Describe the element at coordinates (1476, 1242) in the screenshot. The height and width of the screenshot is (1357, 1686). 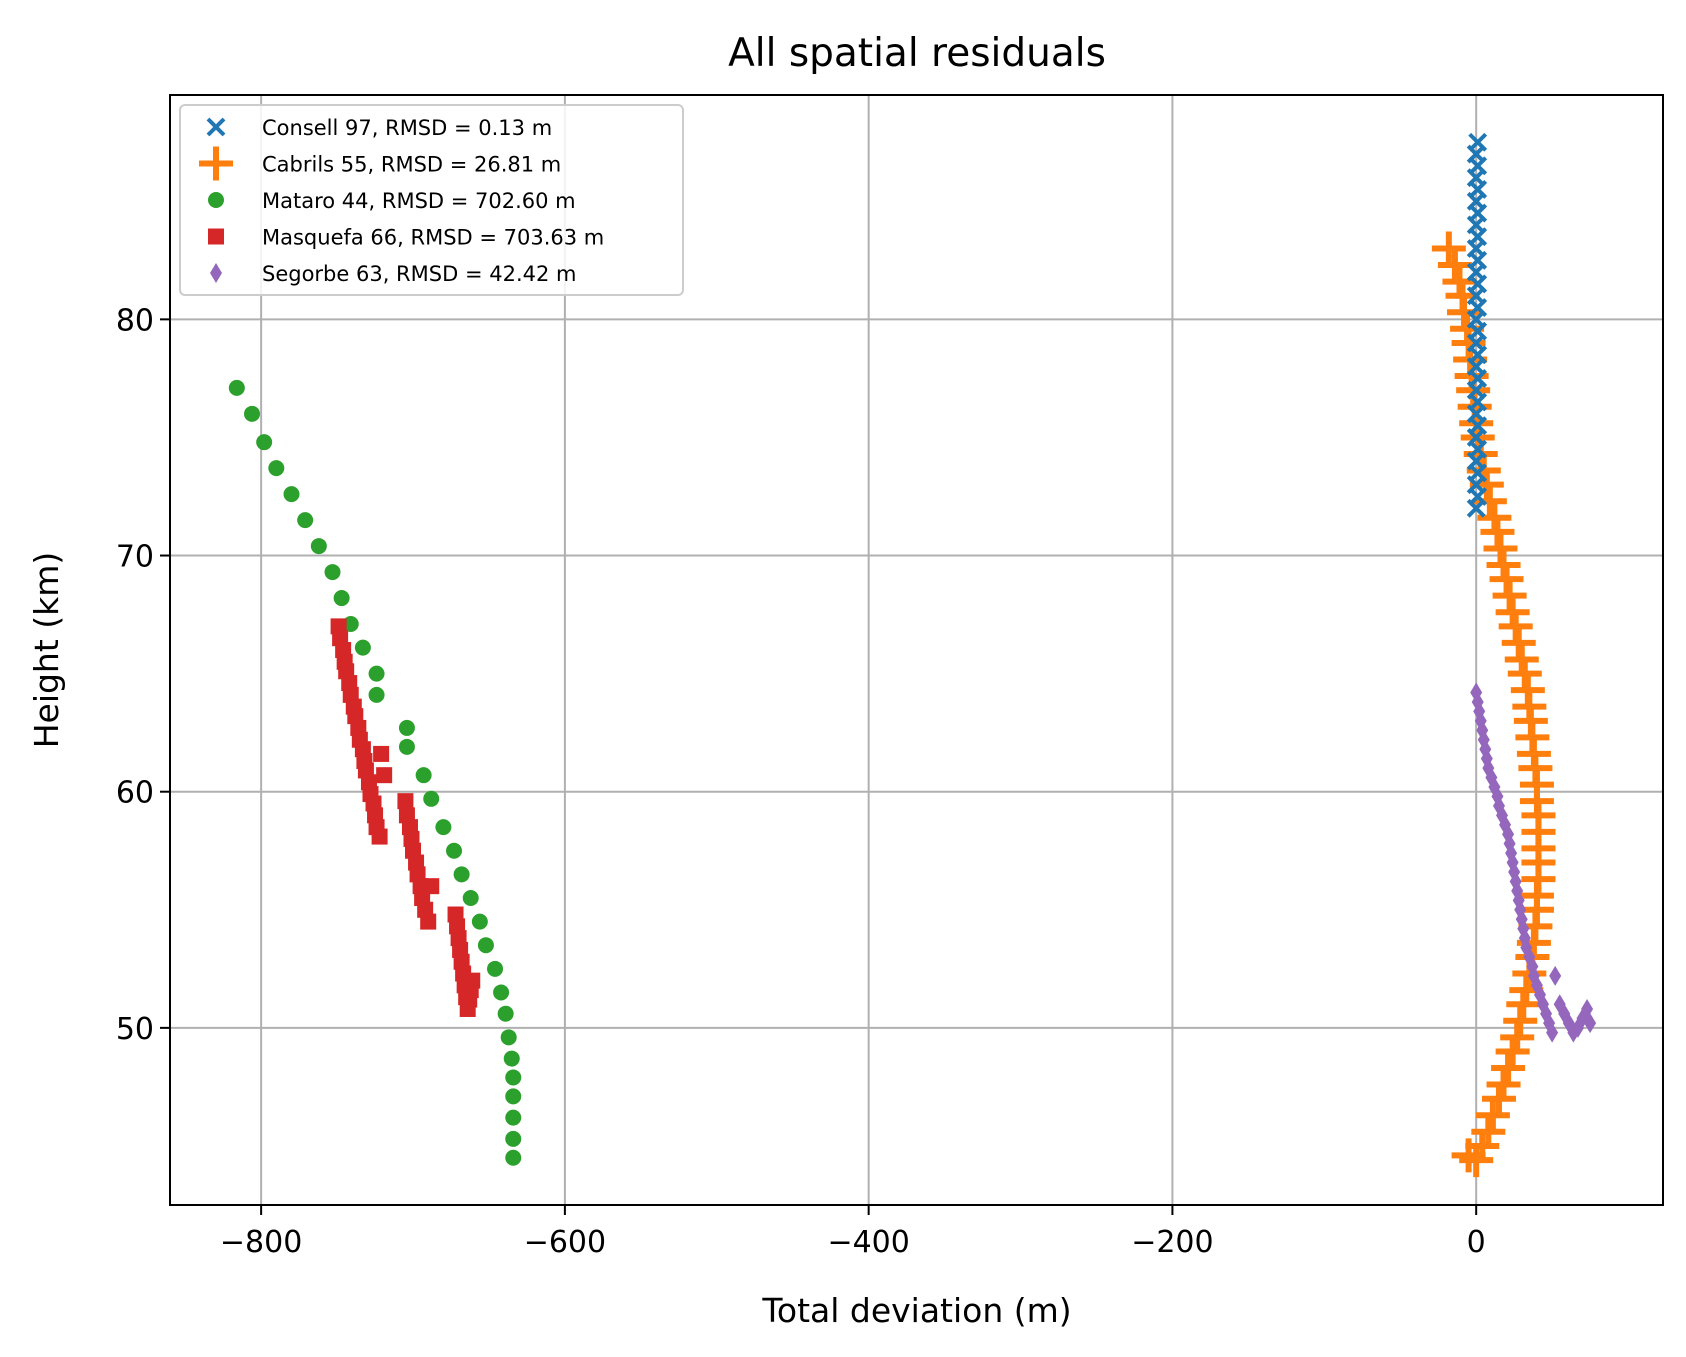
I see `x-tick-label: 0` at that location.